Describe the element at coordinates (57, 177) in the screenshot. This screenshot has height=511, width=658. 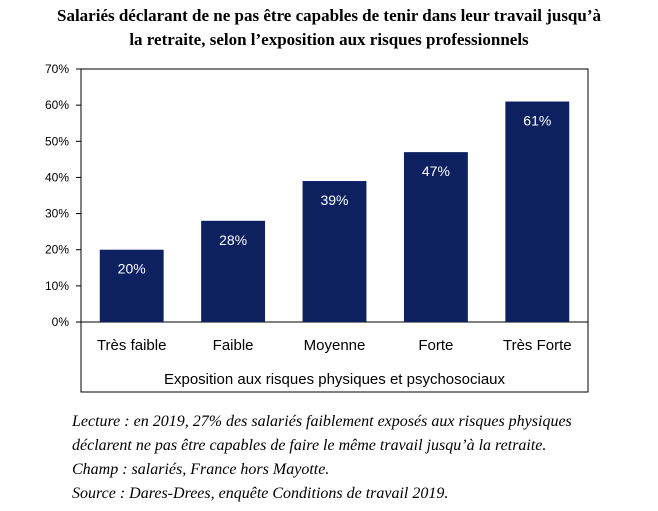
I see `y-tick-label: 40%` at that location.